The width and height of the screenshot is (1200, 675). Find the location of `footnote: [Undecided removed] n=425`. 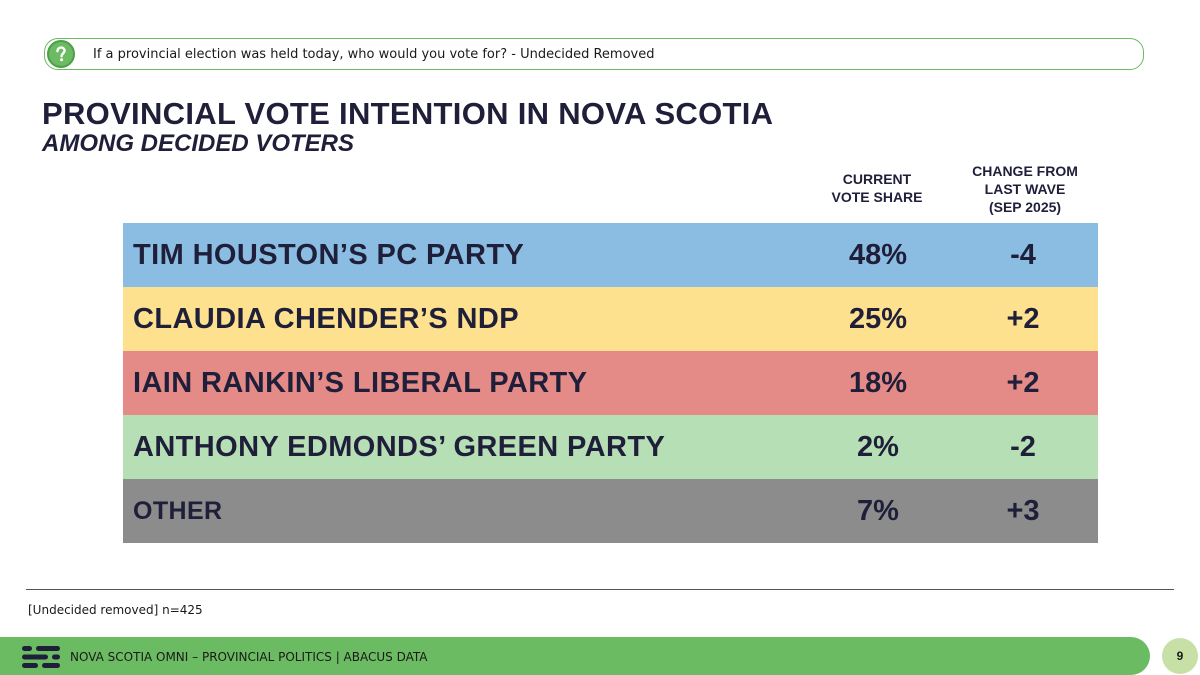

footnote: [Undecided removed] n=425 is located at coordinates (115, 610).